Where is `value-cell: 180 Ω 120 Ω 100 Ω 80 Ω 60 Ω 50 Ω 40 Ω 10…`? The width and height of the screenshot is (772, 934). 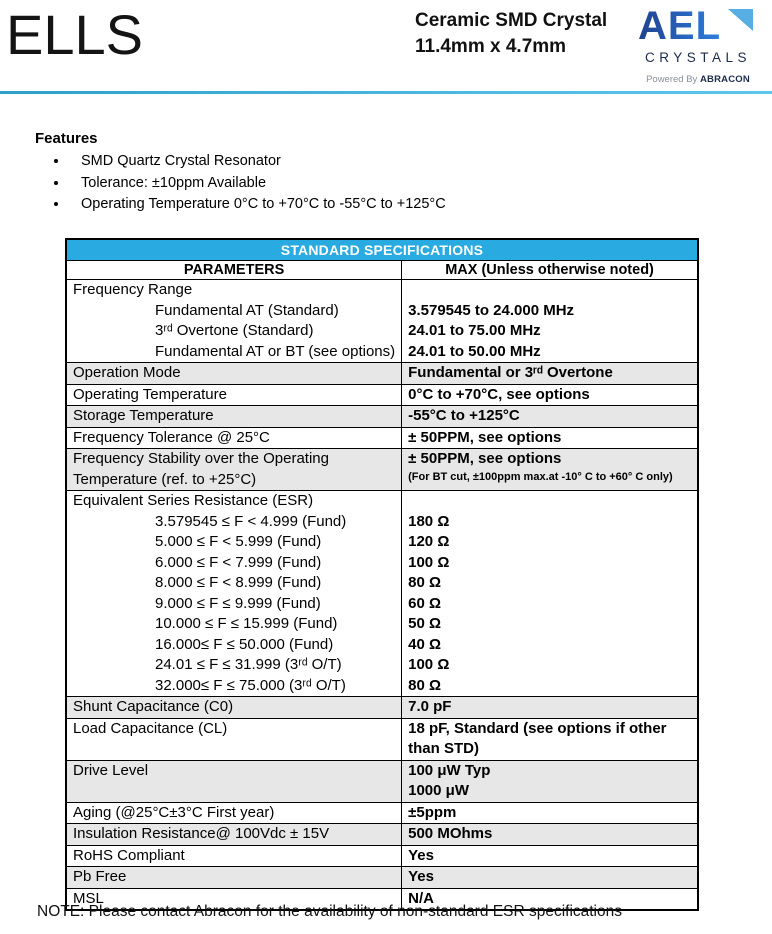
value-cell: 180 Ω 120 Ω 100 Ω 80 Ω 60 Ω 50 Ω 40 Ω 10… is located at coordinates (550, 593).